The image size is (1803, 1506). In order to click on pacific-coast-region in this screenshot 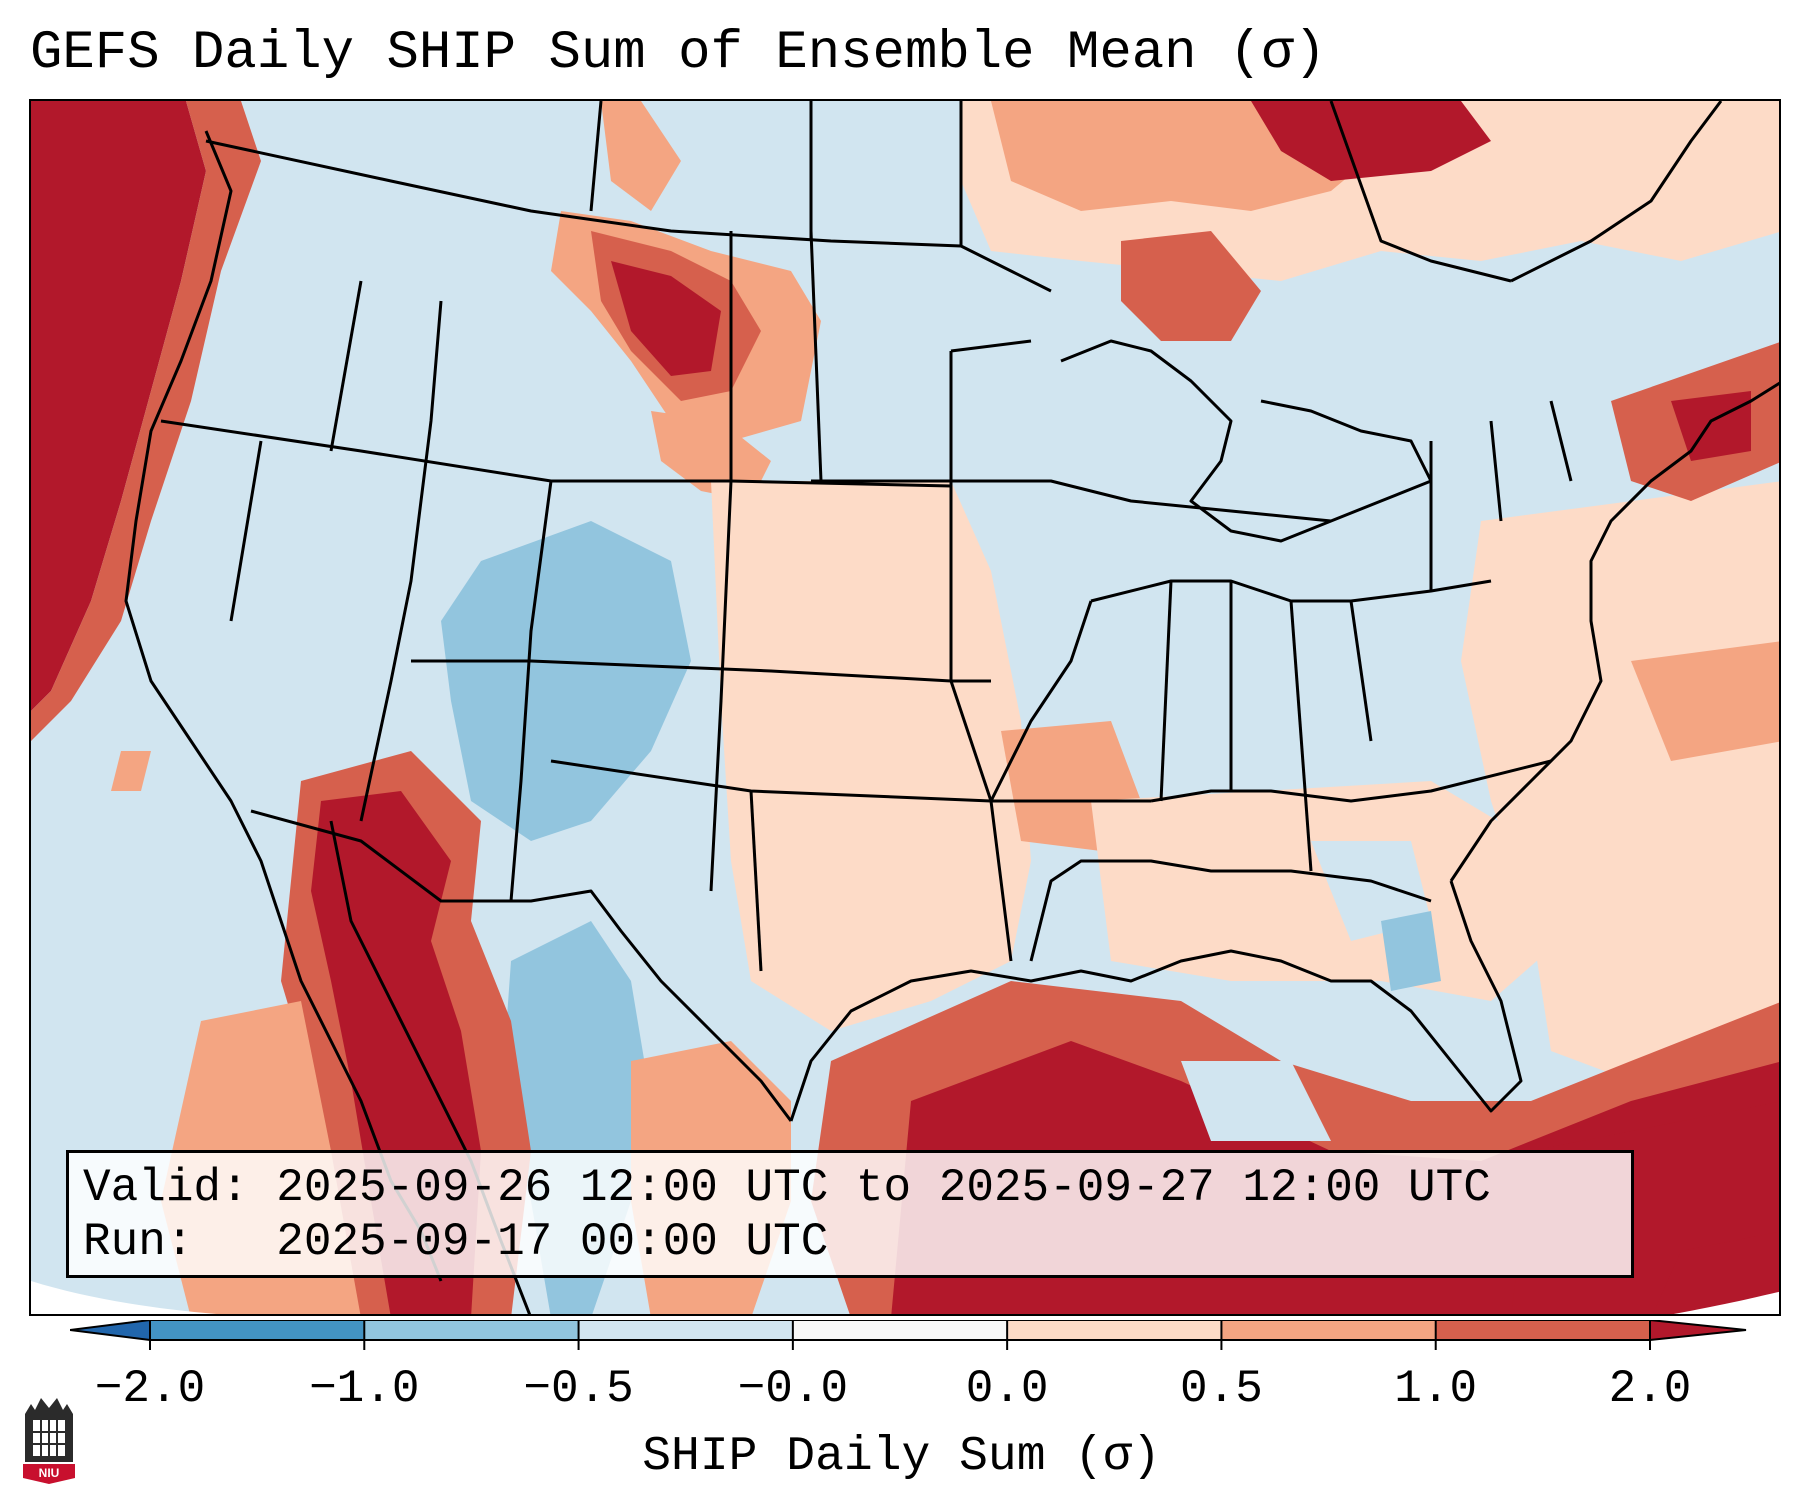, I will do `click(146, 421)`.